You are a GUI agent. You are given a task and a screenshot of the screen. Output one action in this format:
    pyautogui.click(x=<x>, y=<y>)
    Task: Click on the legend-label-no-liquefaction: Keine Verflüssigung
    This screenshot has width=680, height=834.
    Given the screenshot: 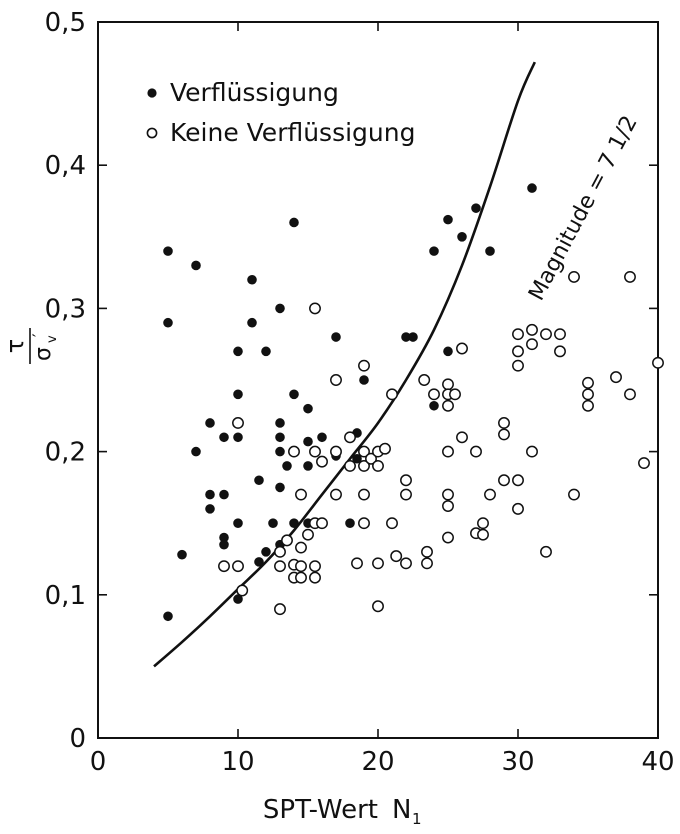 What is the action you would take?
    pyautogui.click(x=292, y=132)
    